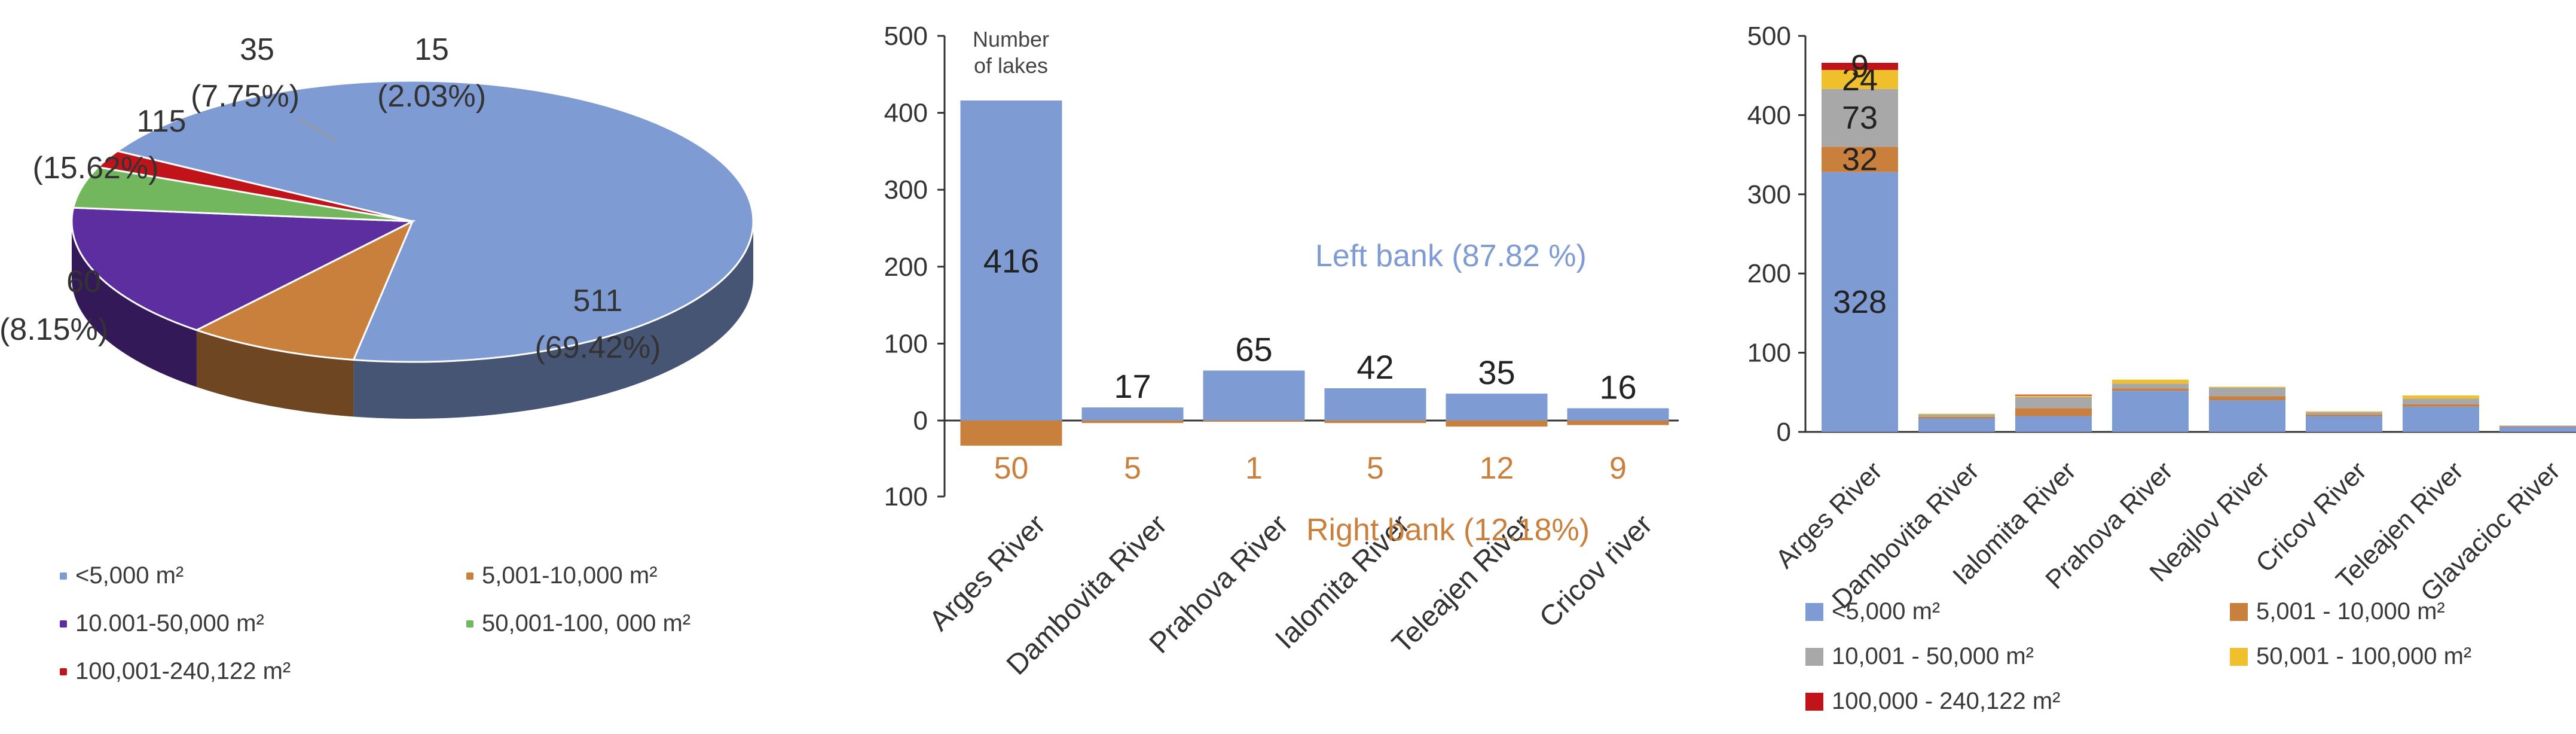 The image size is (2576, 734). I want to click on pie-percent-label: (2.03%), so click(431, 96).